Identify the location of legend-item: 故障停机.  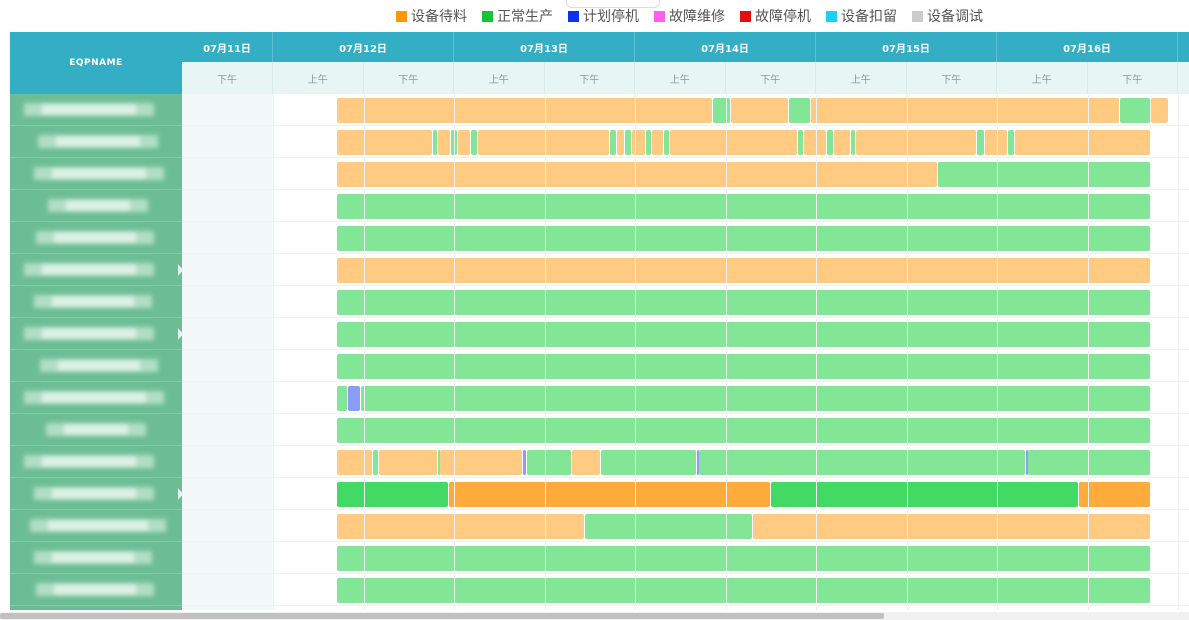
(775, 16).